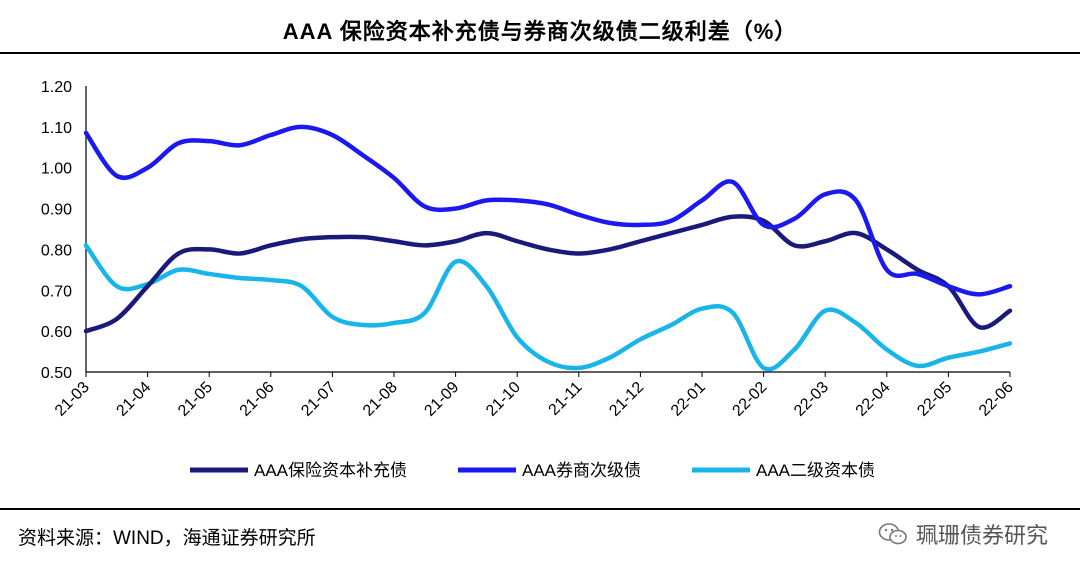 This screenshot has width=1080, height=578. Describe the element at coordinates (540, 31) in the screenshot. I see `chart-title: AAA 保险资本补充债与券商次级债二级利差（%）` at that location.